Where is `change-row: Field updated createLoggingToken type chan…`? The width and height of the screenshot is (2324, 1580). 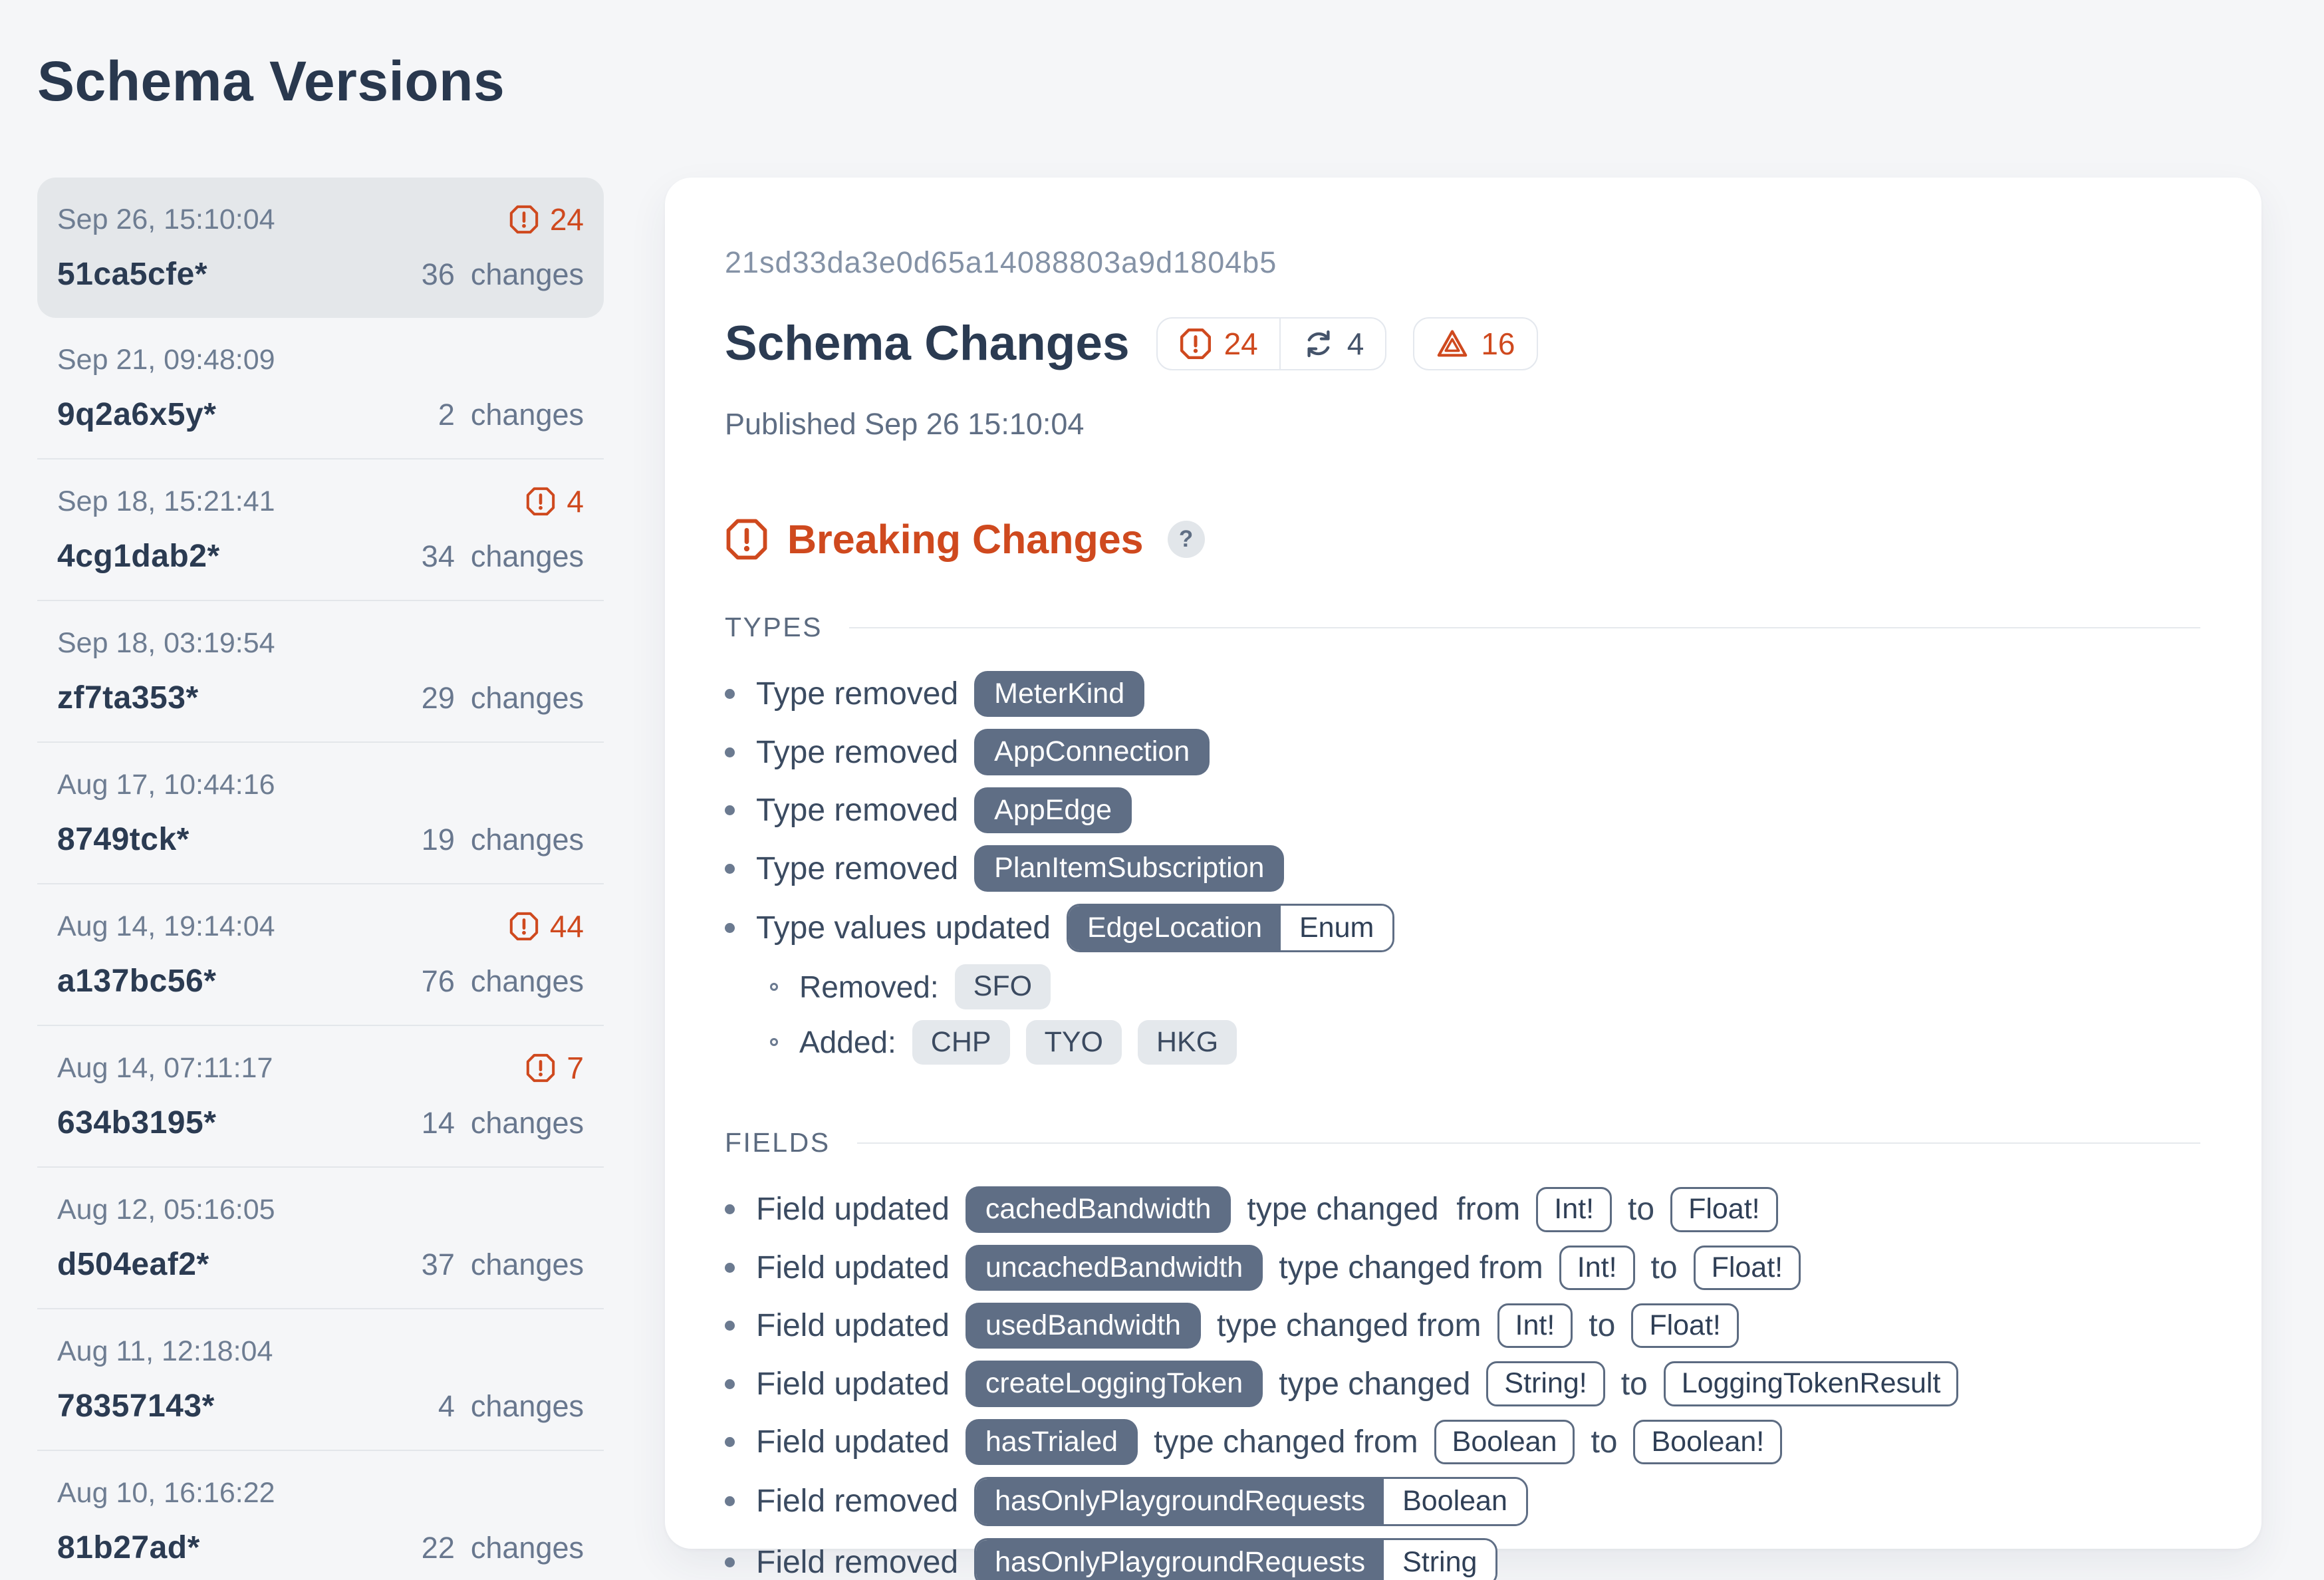 change-row: Field updated createLoggingToken type chan… is located at coordinates (1462, 1384).